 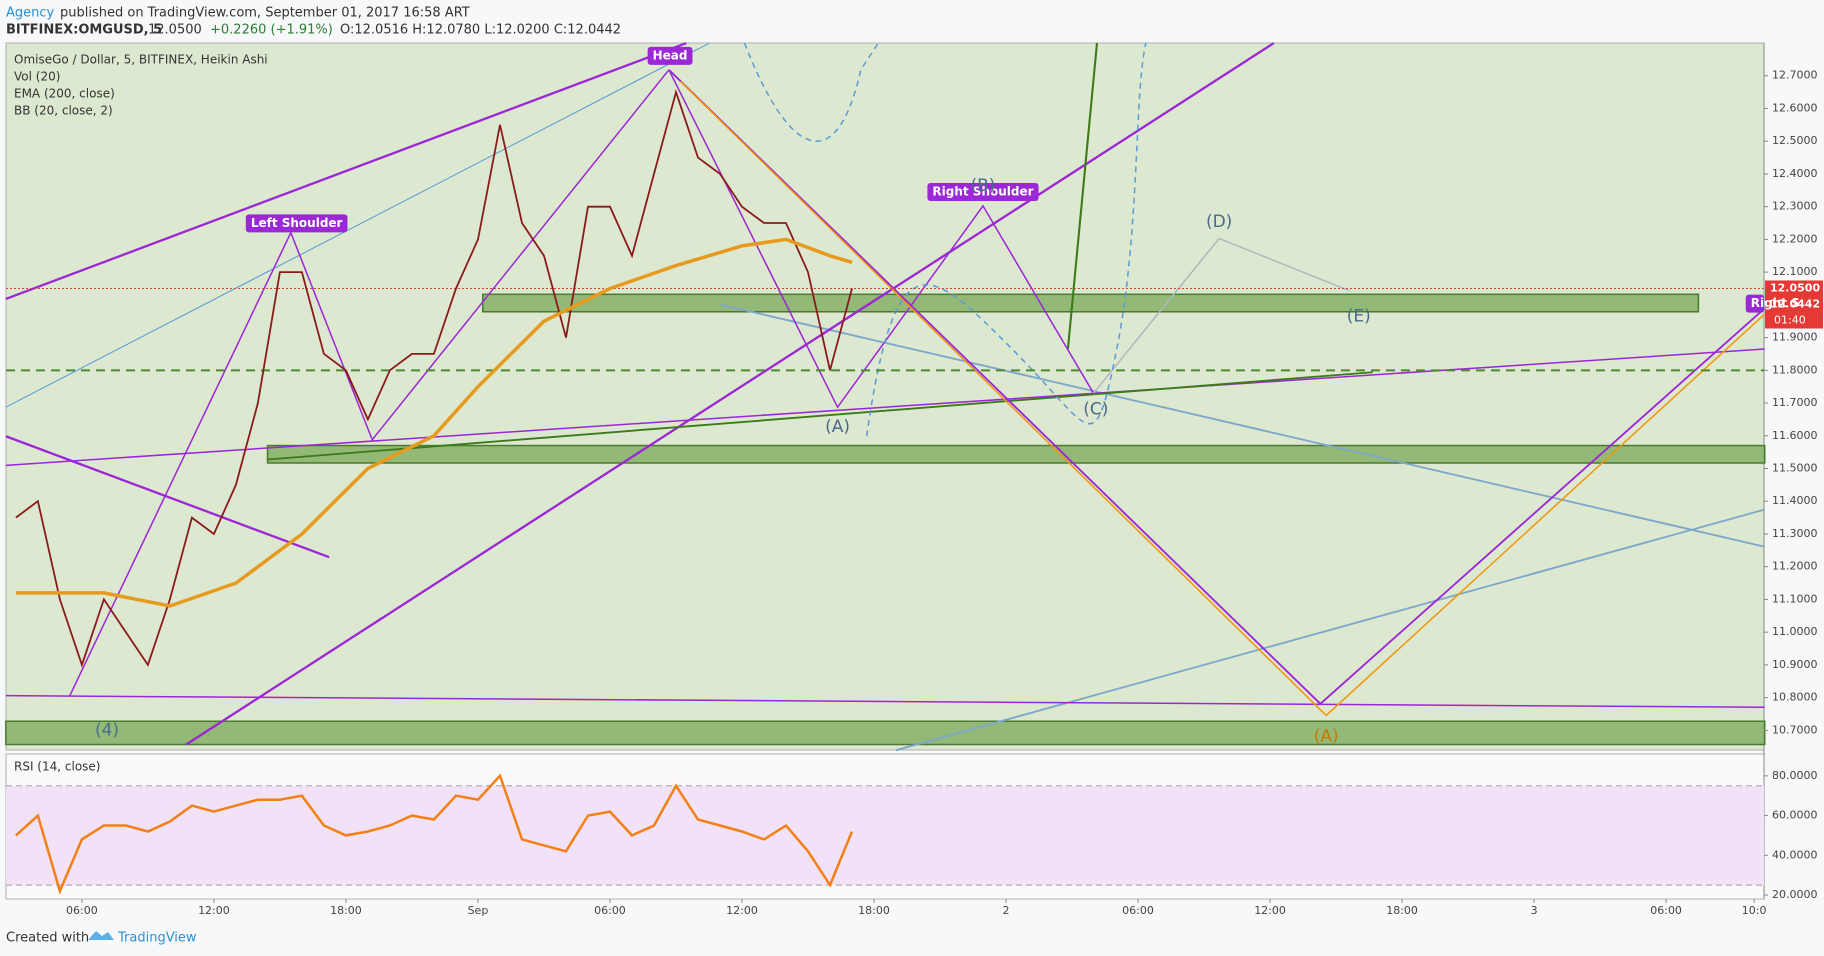 I want to click on annotation: (4), so click(x=107, y=731).